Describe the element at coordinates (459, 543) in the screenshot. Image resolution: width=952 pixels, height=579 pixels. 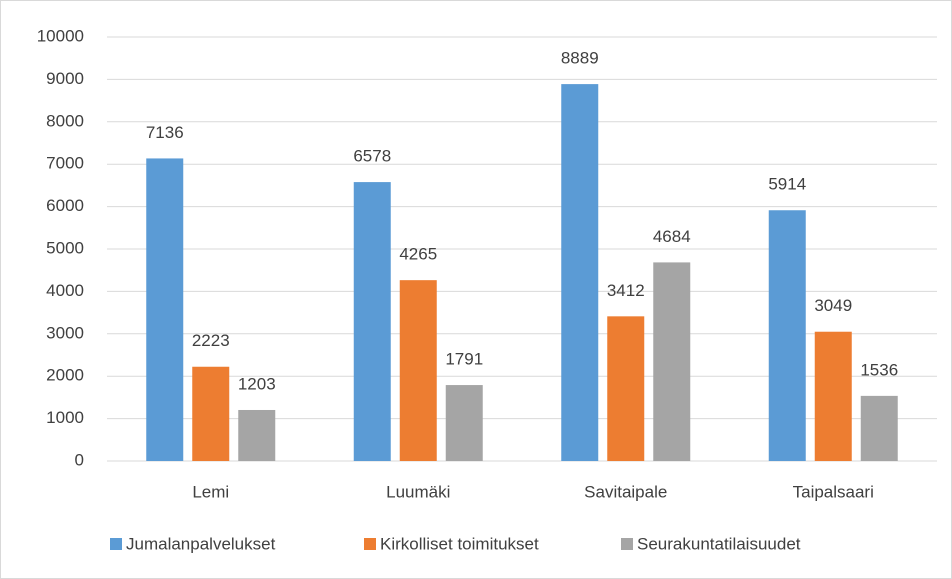
I see `legend-label: Kirkolliset toimitukset` at that location.